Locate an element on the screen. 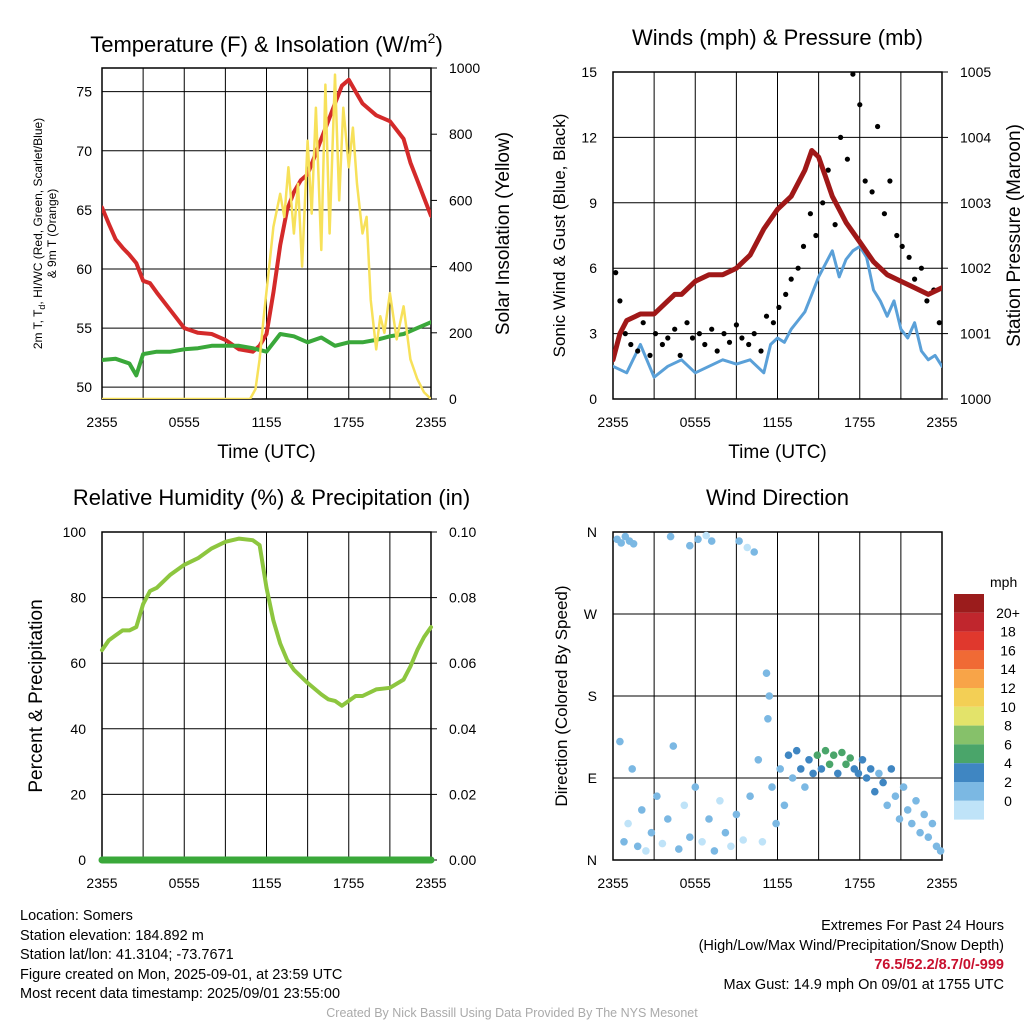  y-tick-label: 55 is located at coordinates (84, 328).